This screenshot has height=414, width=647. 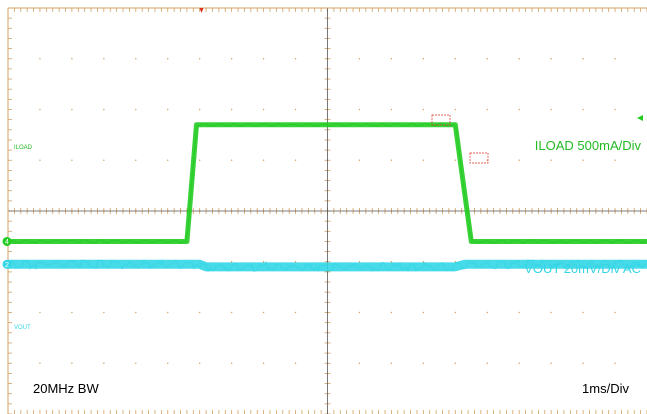 What do you see at coordinates (640, 118) in the screenshot?
I see `trigger-level-icon` at bounding box center [640, 118].